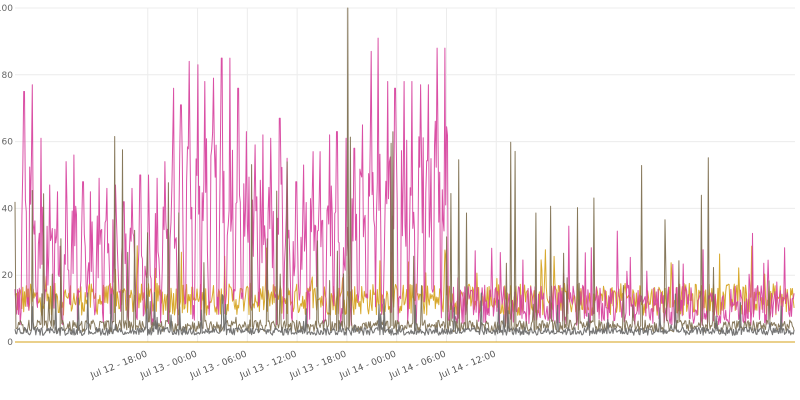  I want to click on x-tick-label: Jul 13 - 12:00, so click(268, 365).